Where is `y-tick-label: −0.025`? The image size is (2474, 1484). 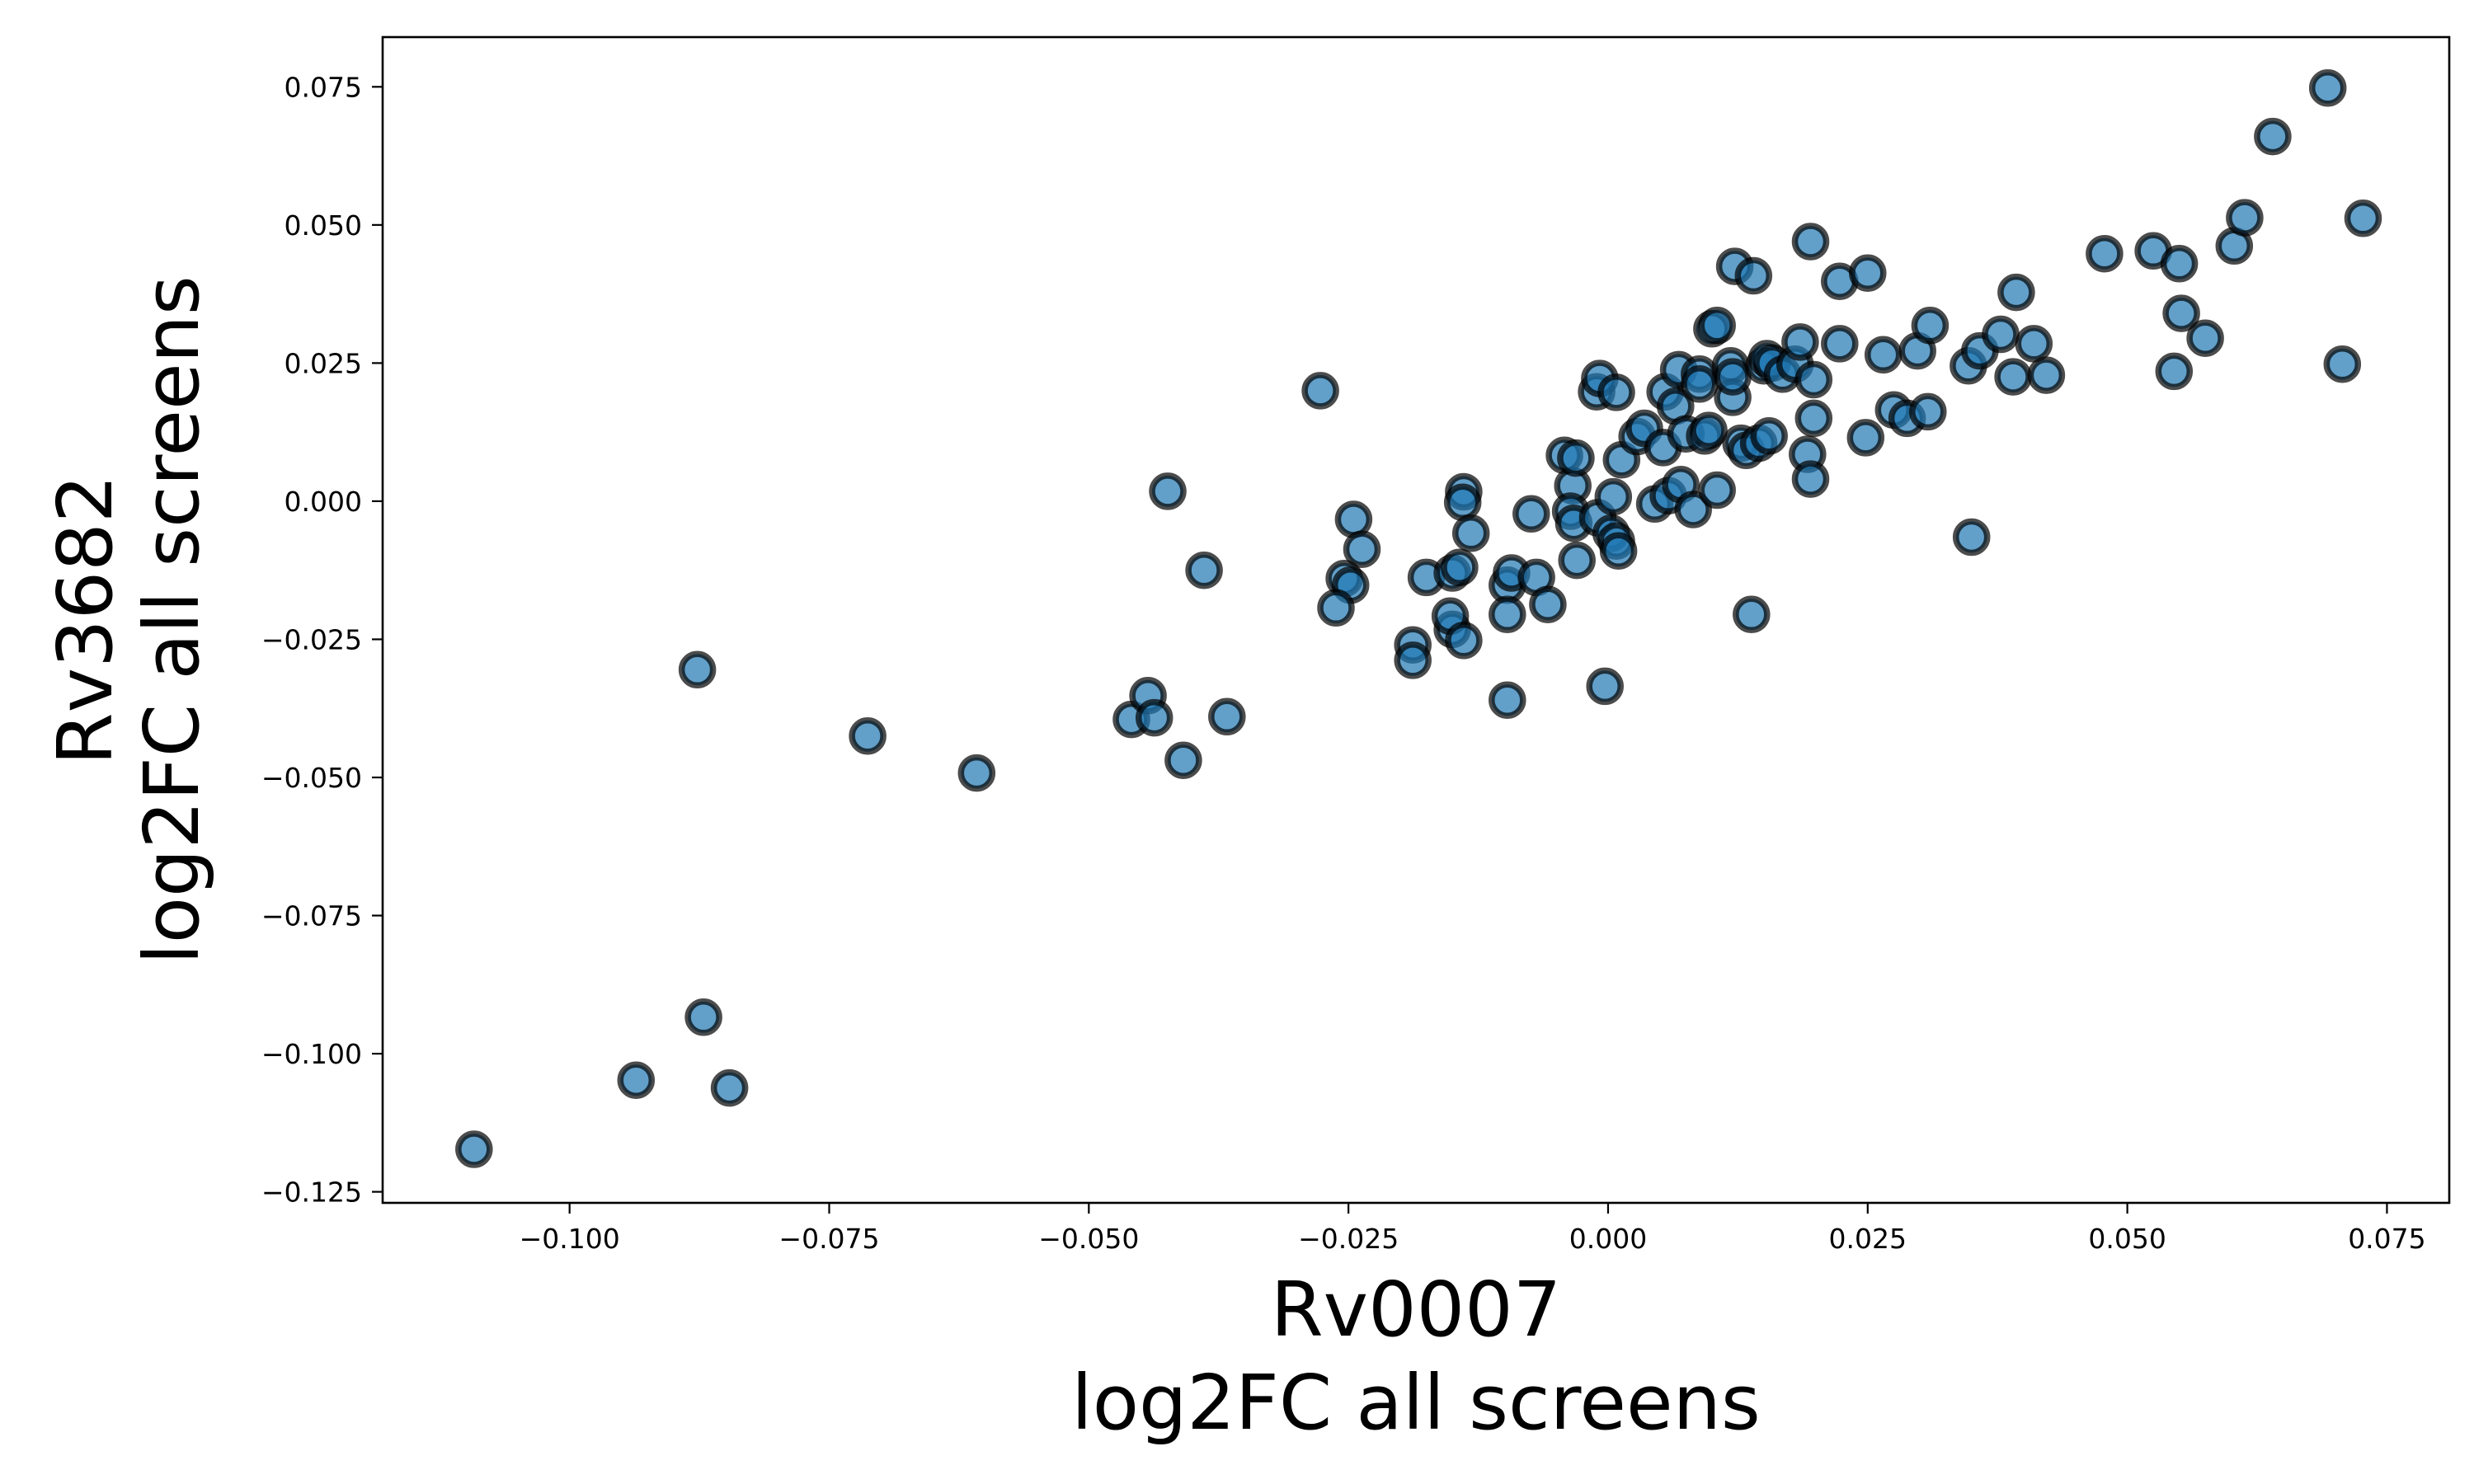
y-tick-label: −0.025 is located at coordinates (311, 639).